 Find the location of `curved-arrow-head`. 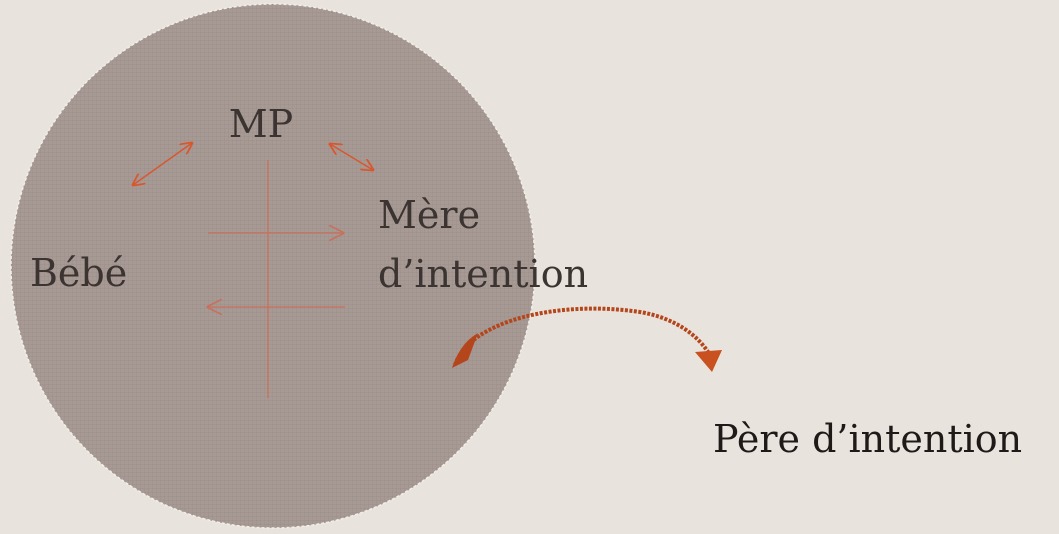

curved-arrow-head is located at coordinates (708, 361).